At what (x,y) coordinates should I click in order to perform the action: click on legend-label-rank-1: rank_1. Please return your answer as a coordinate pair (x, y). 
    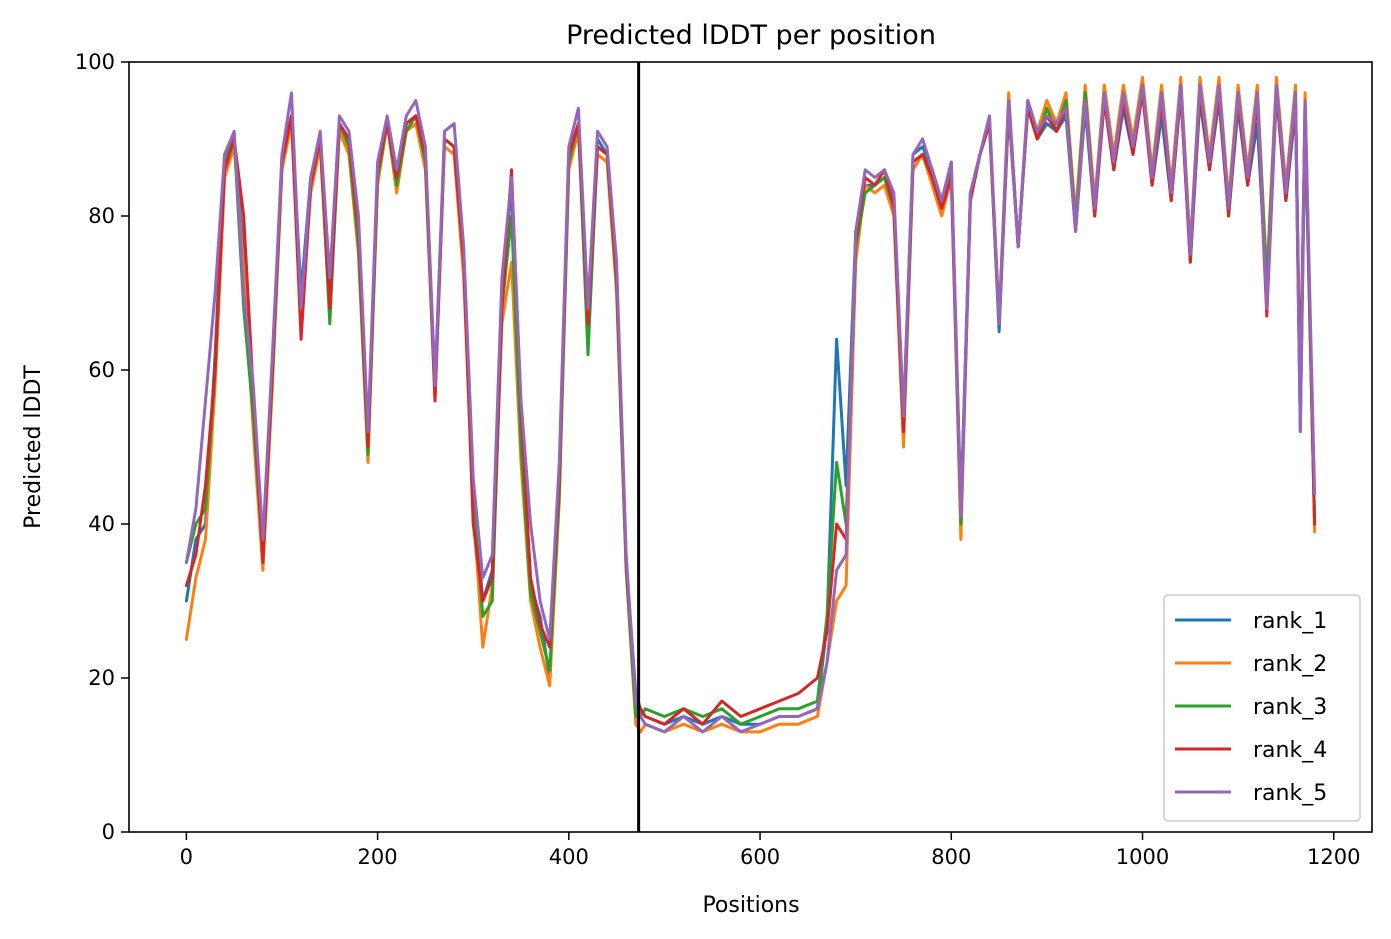
    Looking at the image, I should click on (1290, 621).